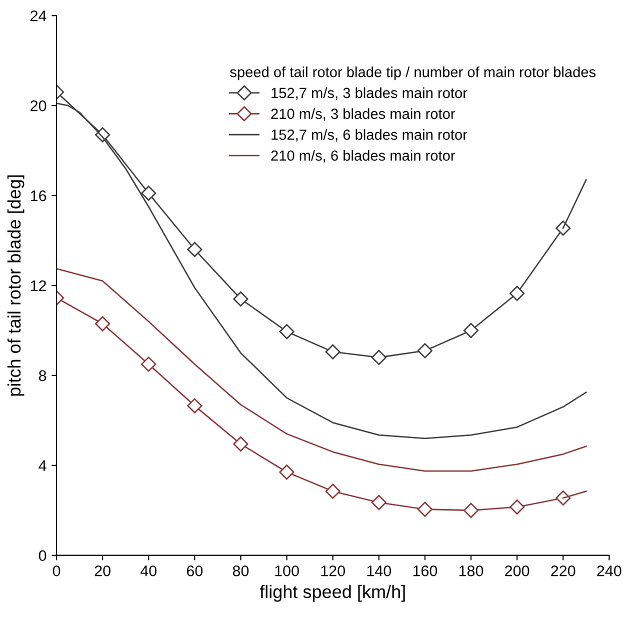 This screenshot has width=628, height=624. What do you see at coordinates (363, 156) in the screenshot?
I see `legend-label: 210 m/s, 6 blades main rotor` at bounding box center [363, 156].